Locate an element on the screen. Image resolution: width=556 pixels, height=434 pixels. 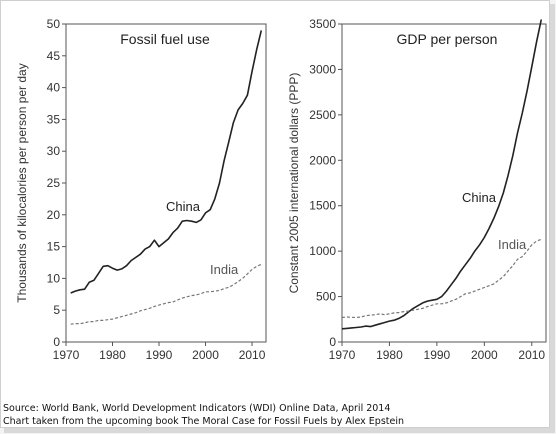
y-tick-label: 40 is located at coordinates (54, 88).